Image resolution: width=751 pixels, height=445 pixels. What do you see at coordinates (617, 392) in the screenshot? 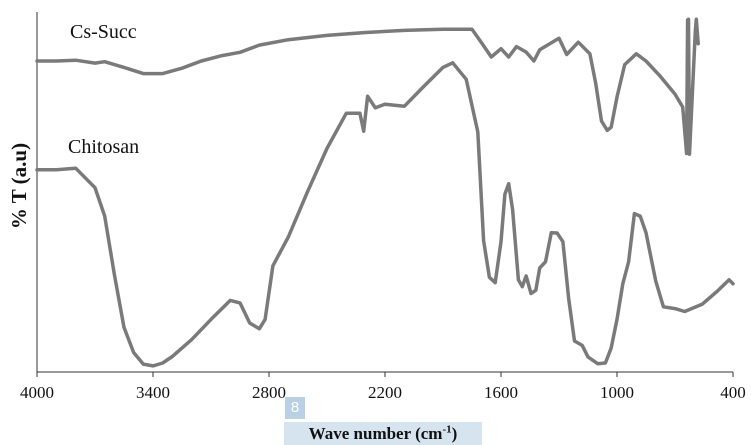
I see `x-tick-label-1000: 1000` at bounding box center [617, 392].